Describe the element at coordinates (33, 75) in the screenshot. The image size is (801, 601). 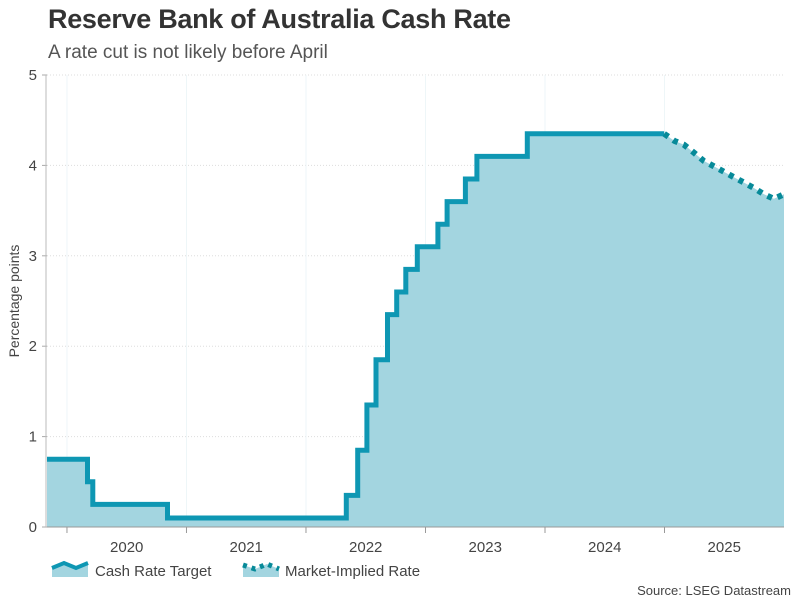
I see `y-tick-label: 5` at that location.